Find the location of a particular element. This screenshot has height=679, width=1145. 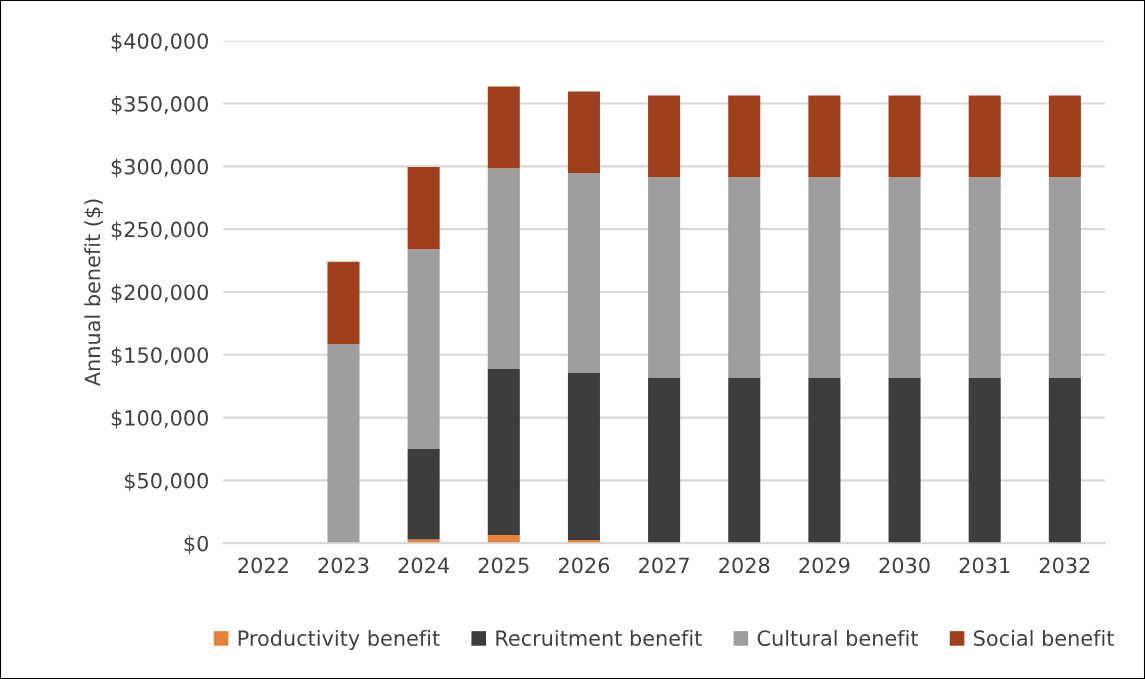

x-tick-label: 2030 is located at coordinates (904, 565).